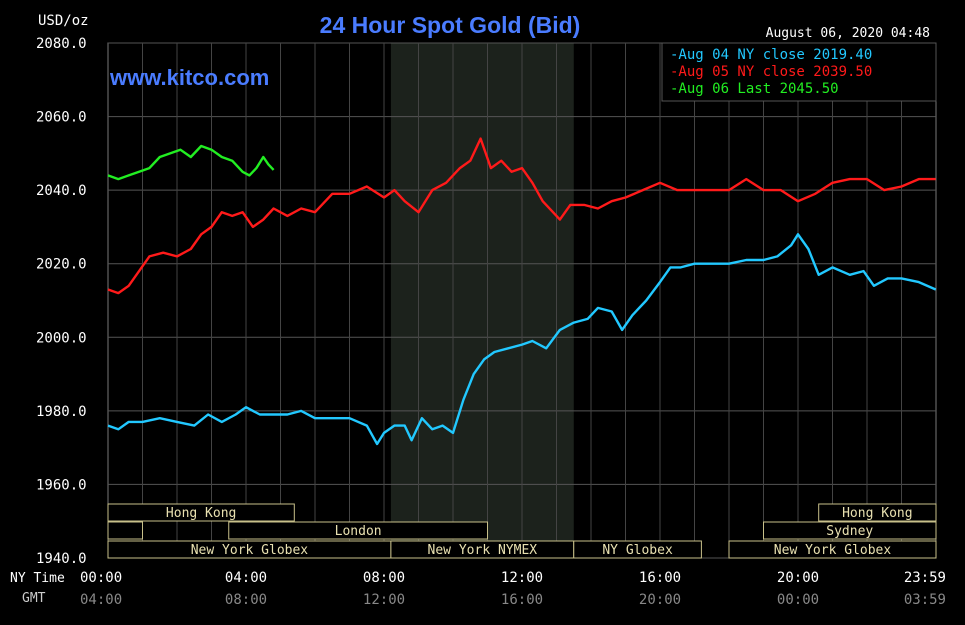 The height and width of the screenshot is (625, 965). What do you see at coordinates (771, 55) in the screenshot?
I see `legend-entry: -Aug 04 NY close 2019.40` at bounding box center [771, 55].